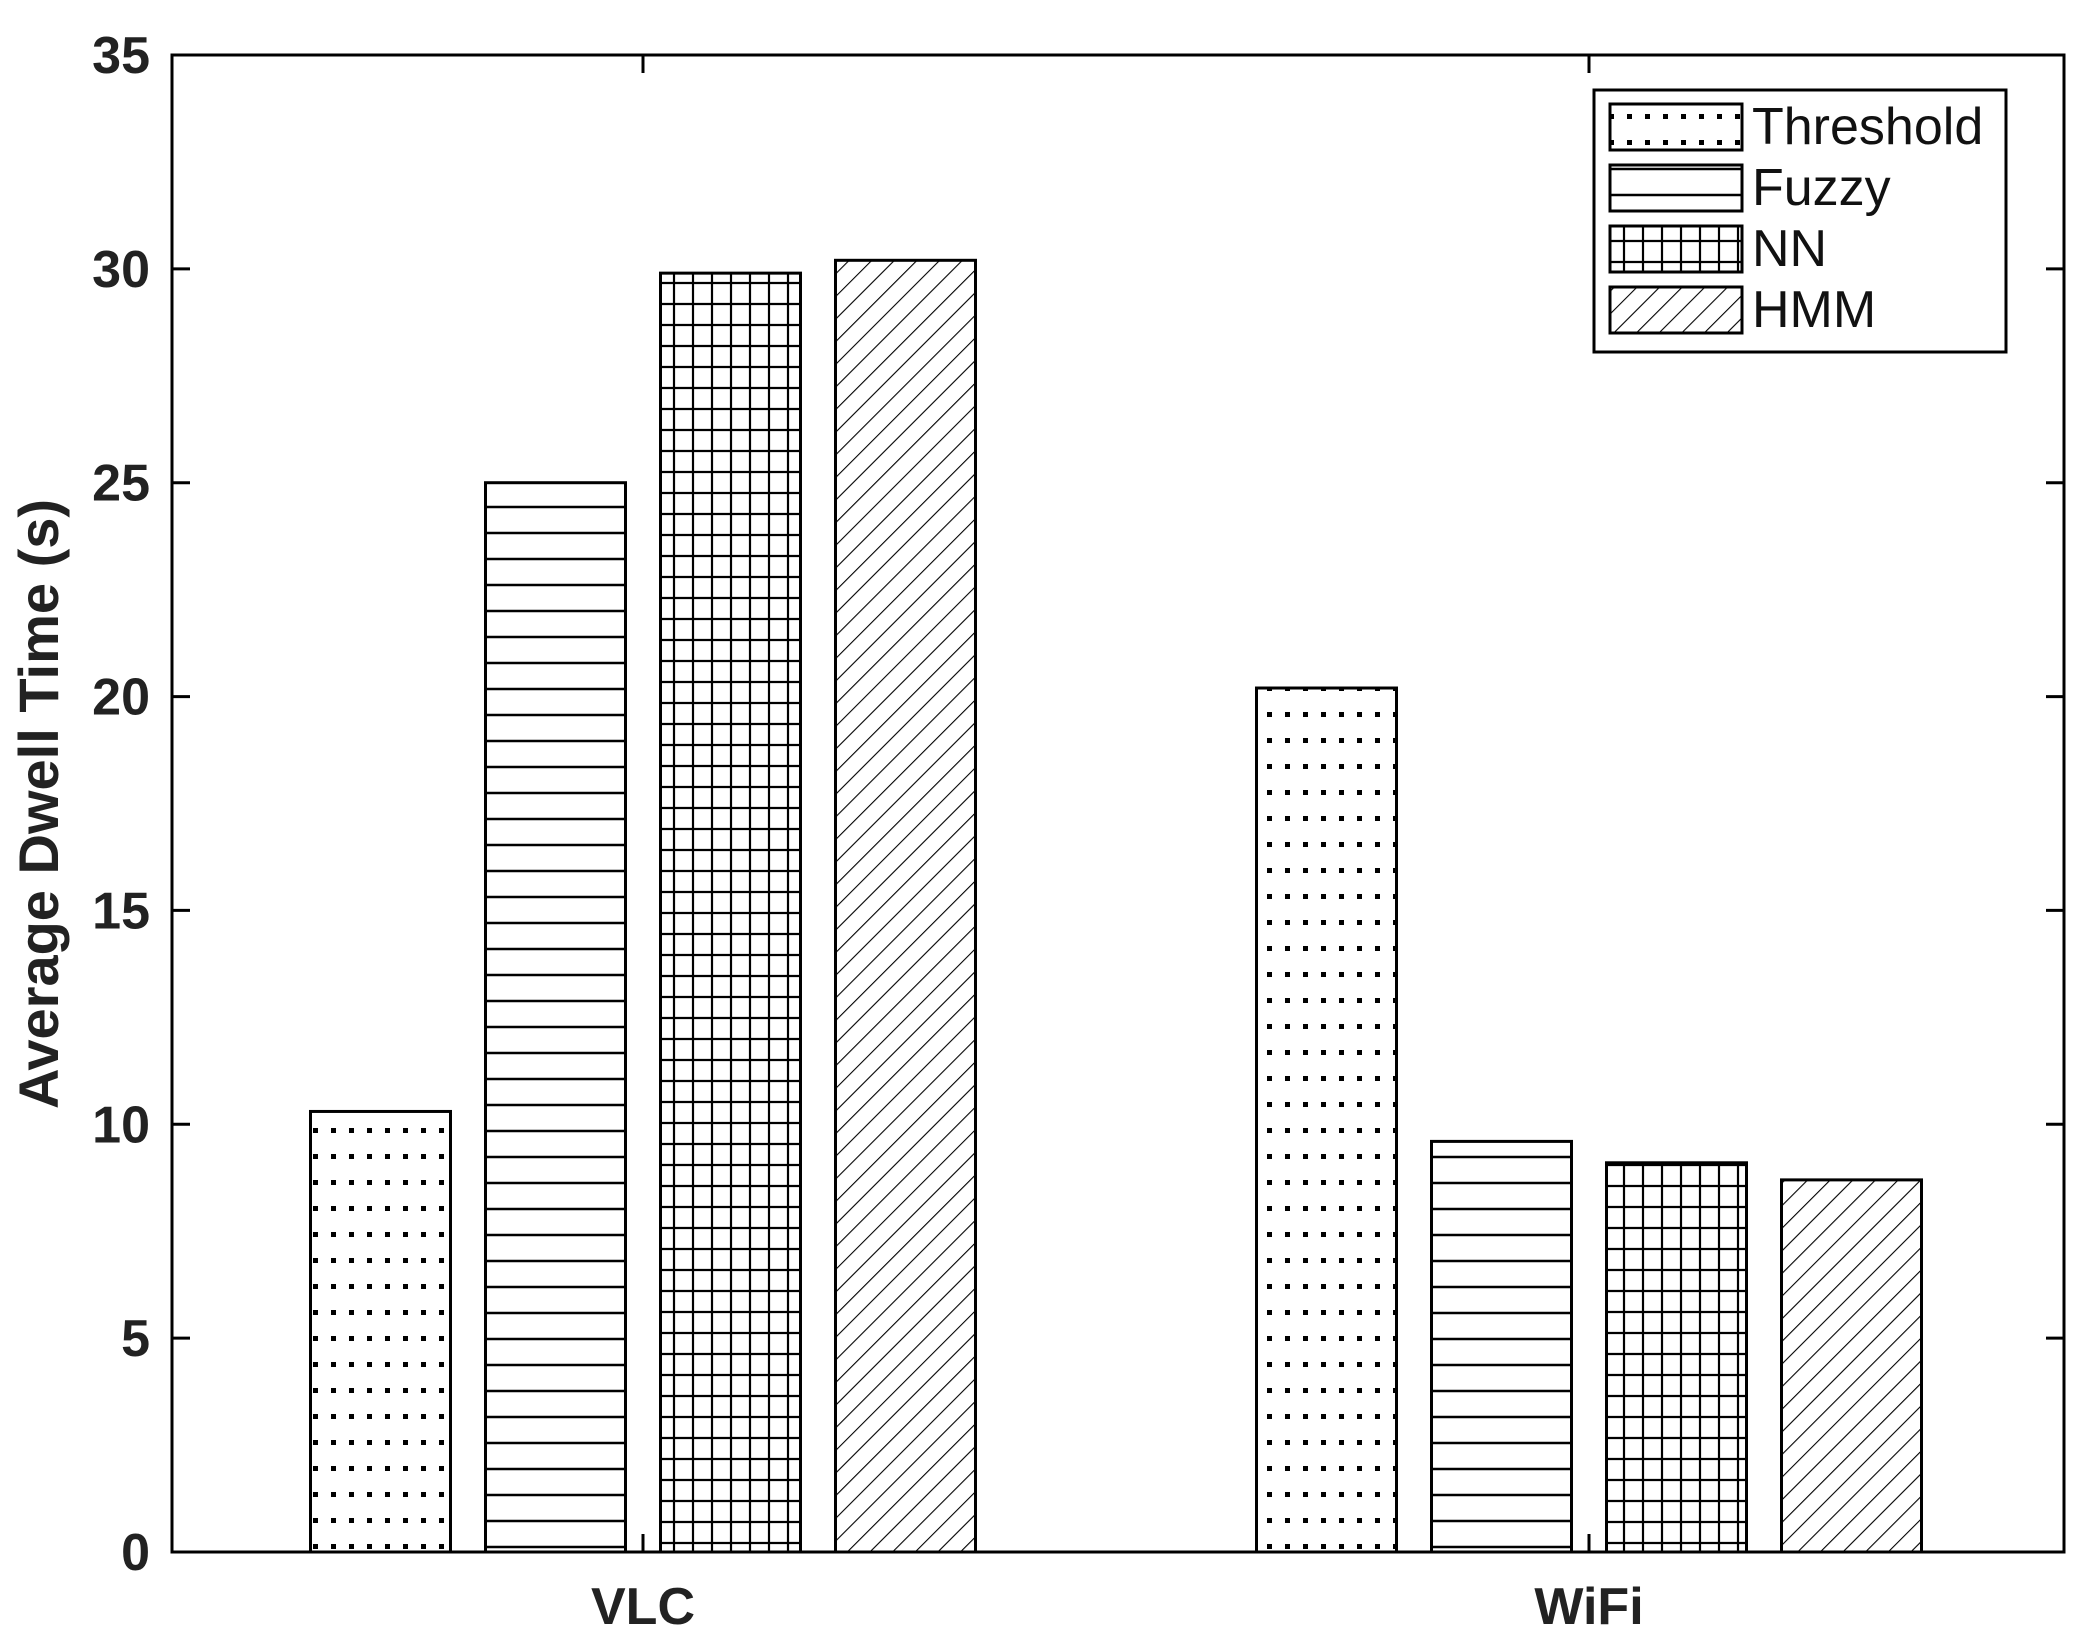  I want to click on y-tick-label: 5, so click(135, 1339).